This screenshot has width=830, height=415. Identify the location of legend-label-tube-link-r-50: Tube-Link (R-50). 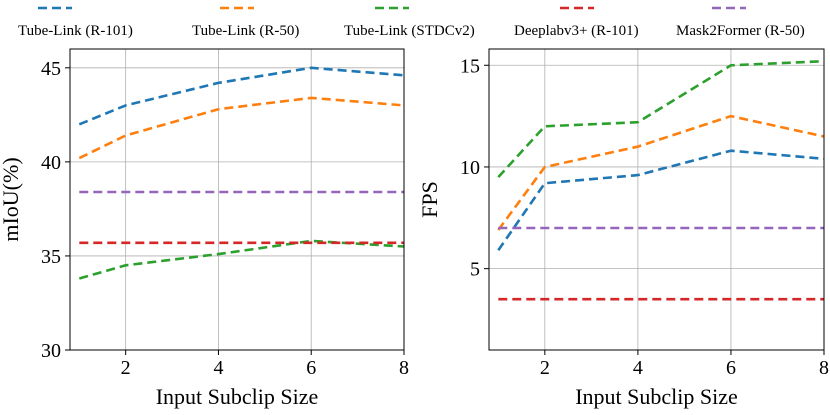
(245, 31).